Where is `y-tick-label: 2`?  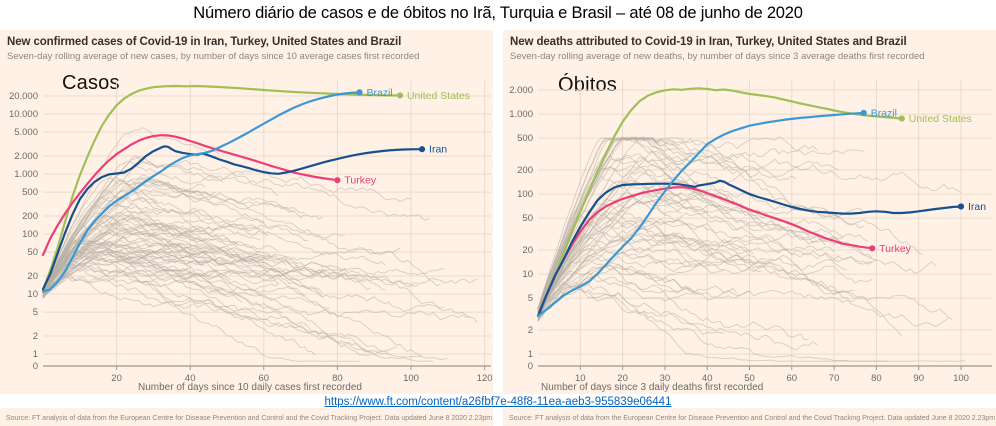 y-tick-label: 2 is located at coordinates (35, 336).